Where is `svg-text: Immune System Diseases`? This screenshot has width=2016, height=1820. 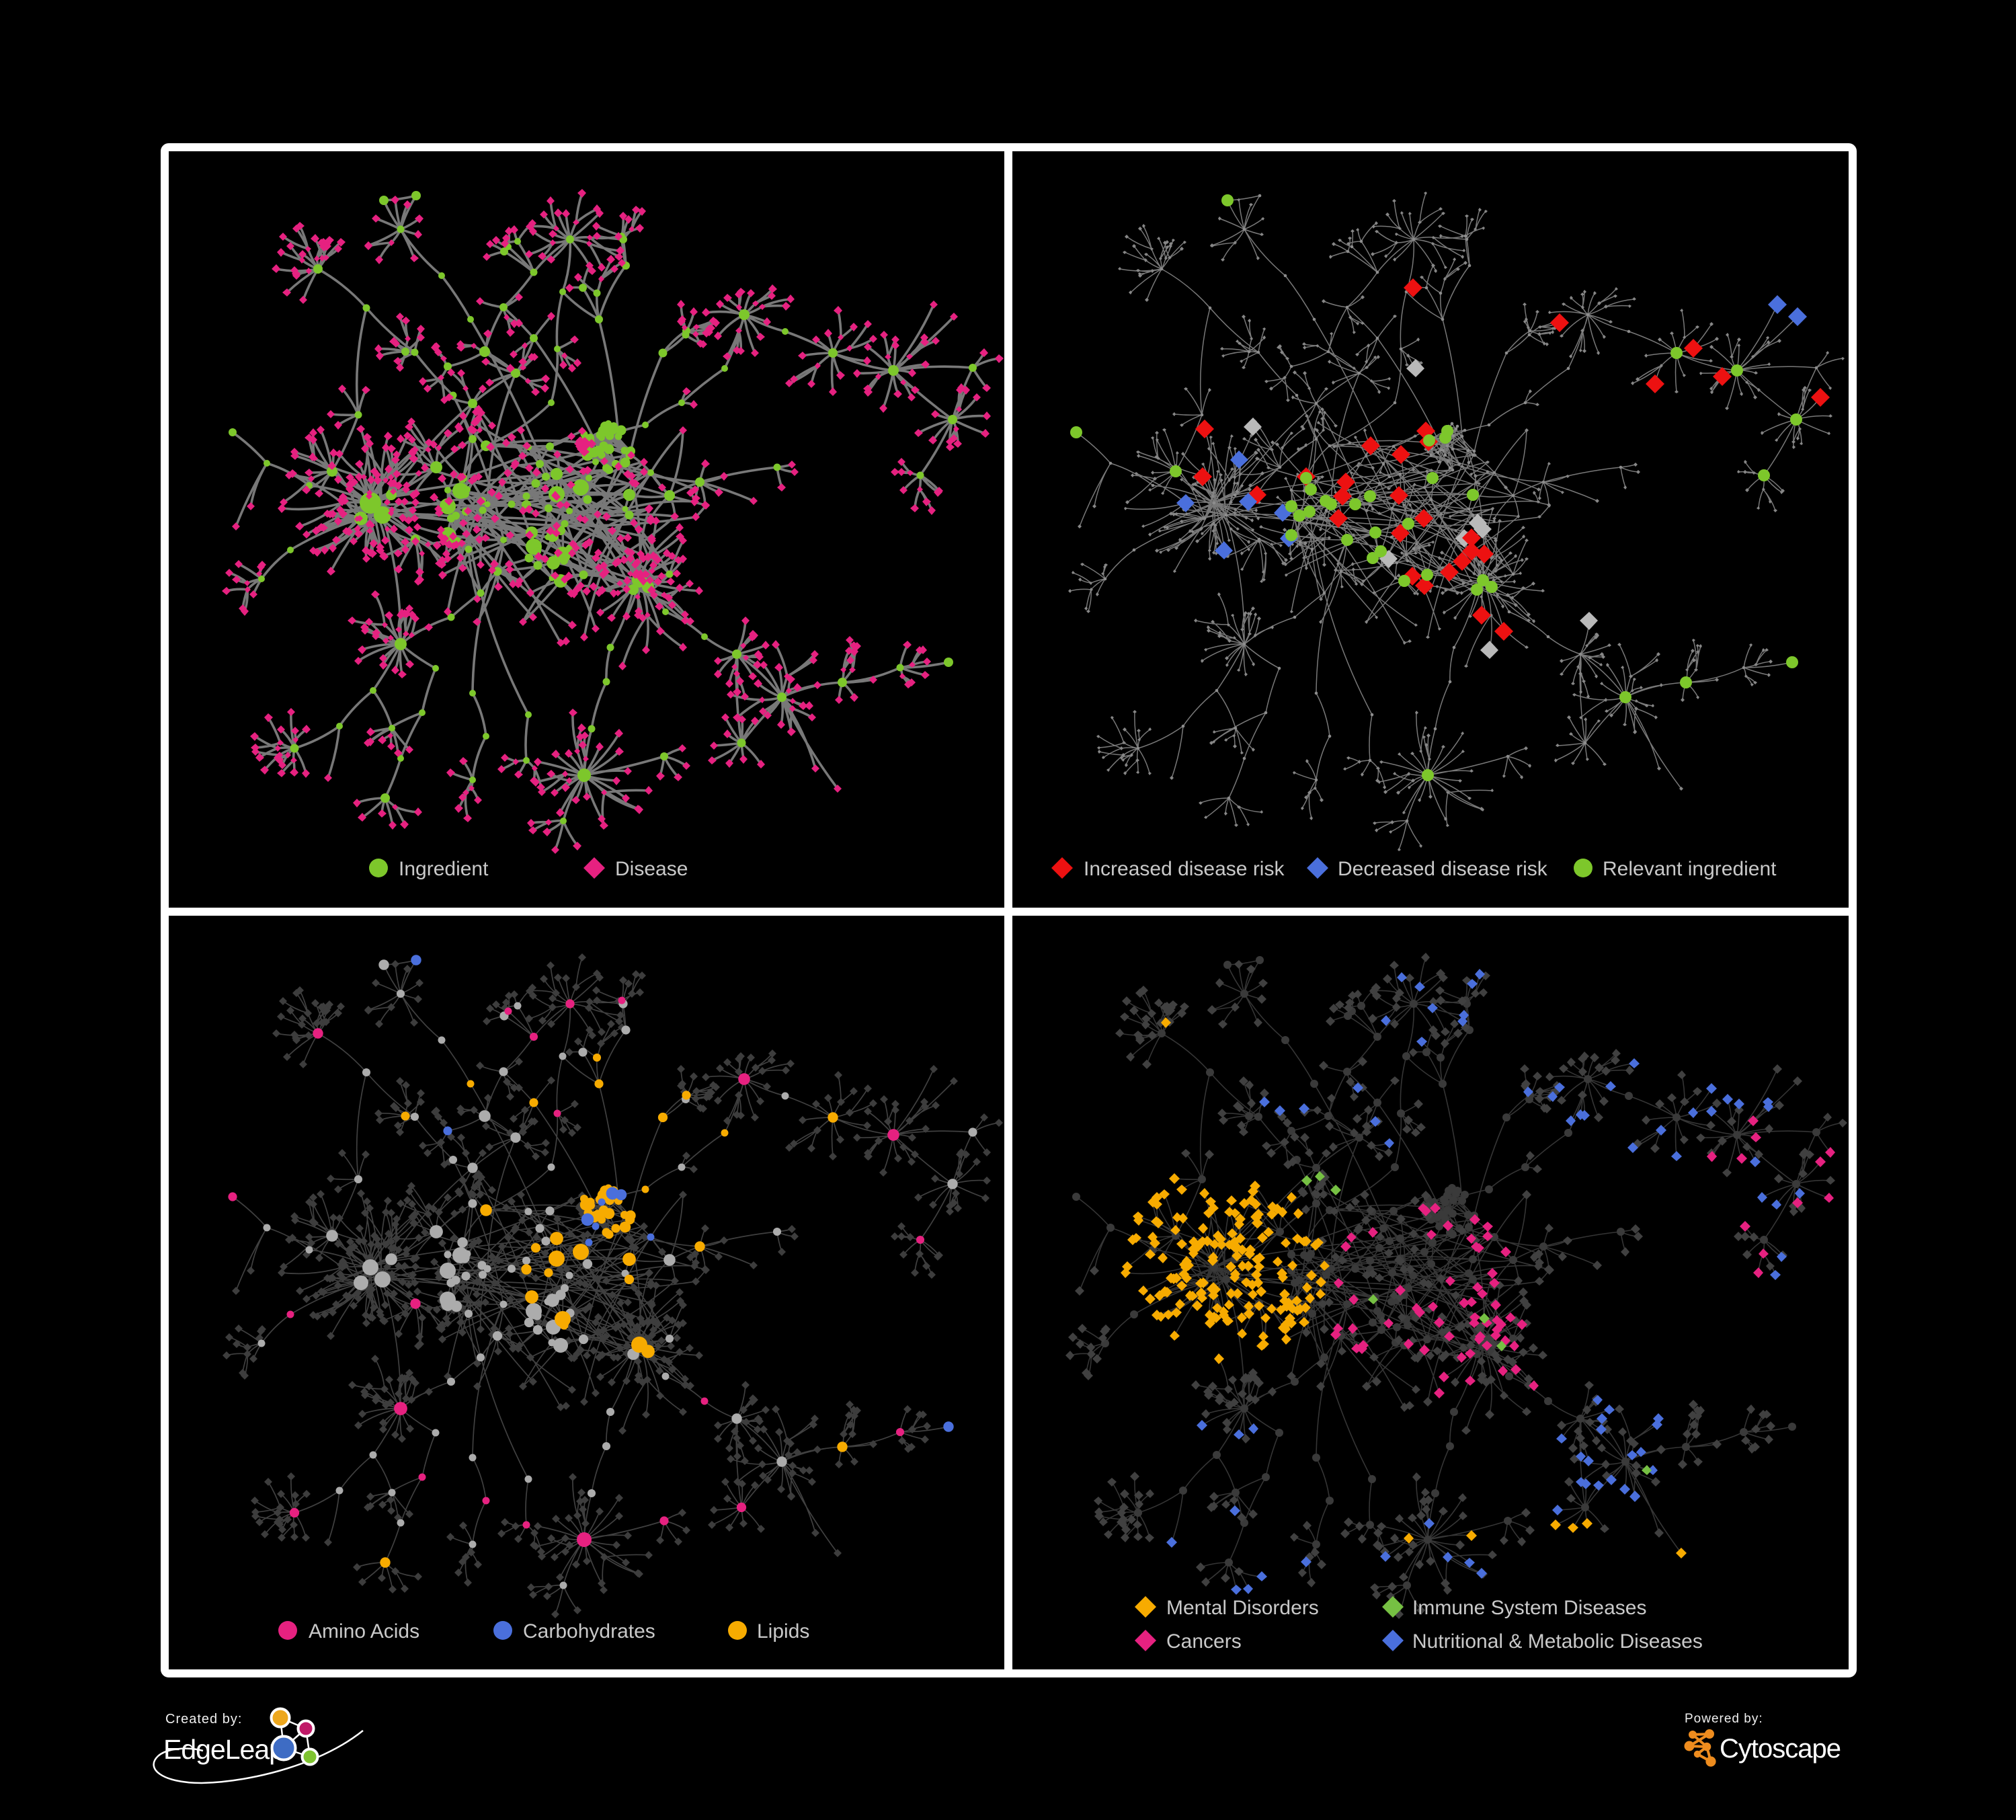 svg-text: Immune System Diseases is located at coordinates (1529, 1608).